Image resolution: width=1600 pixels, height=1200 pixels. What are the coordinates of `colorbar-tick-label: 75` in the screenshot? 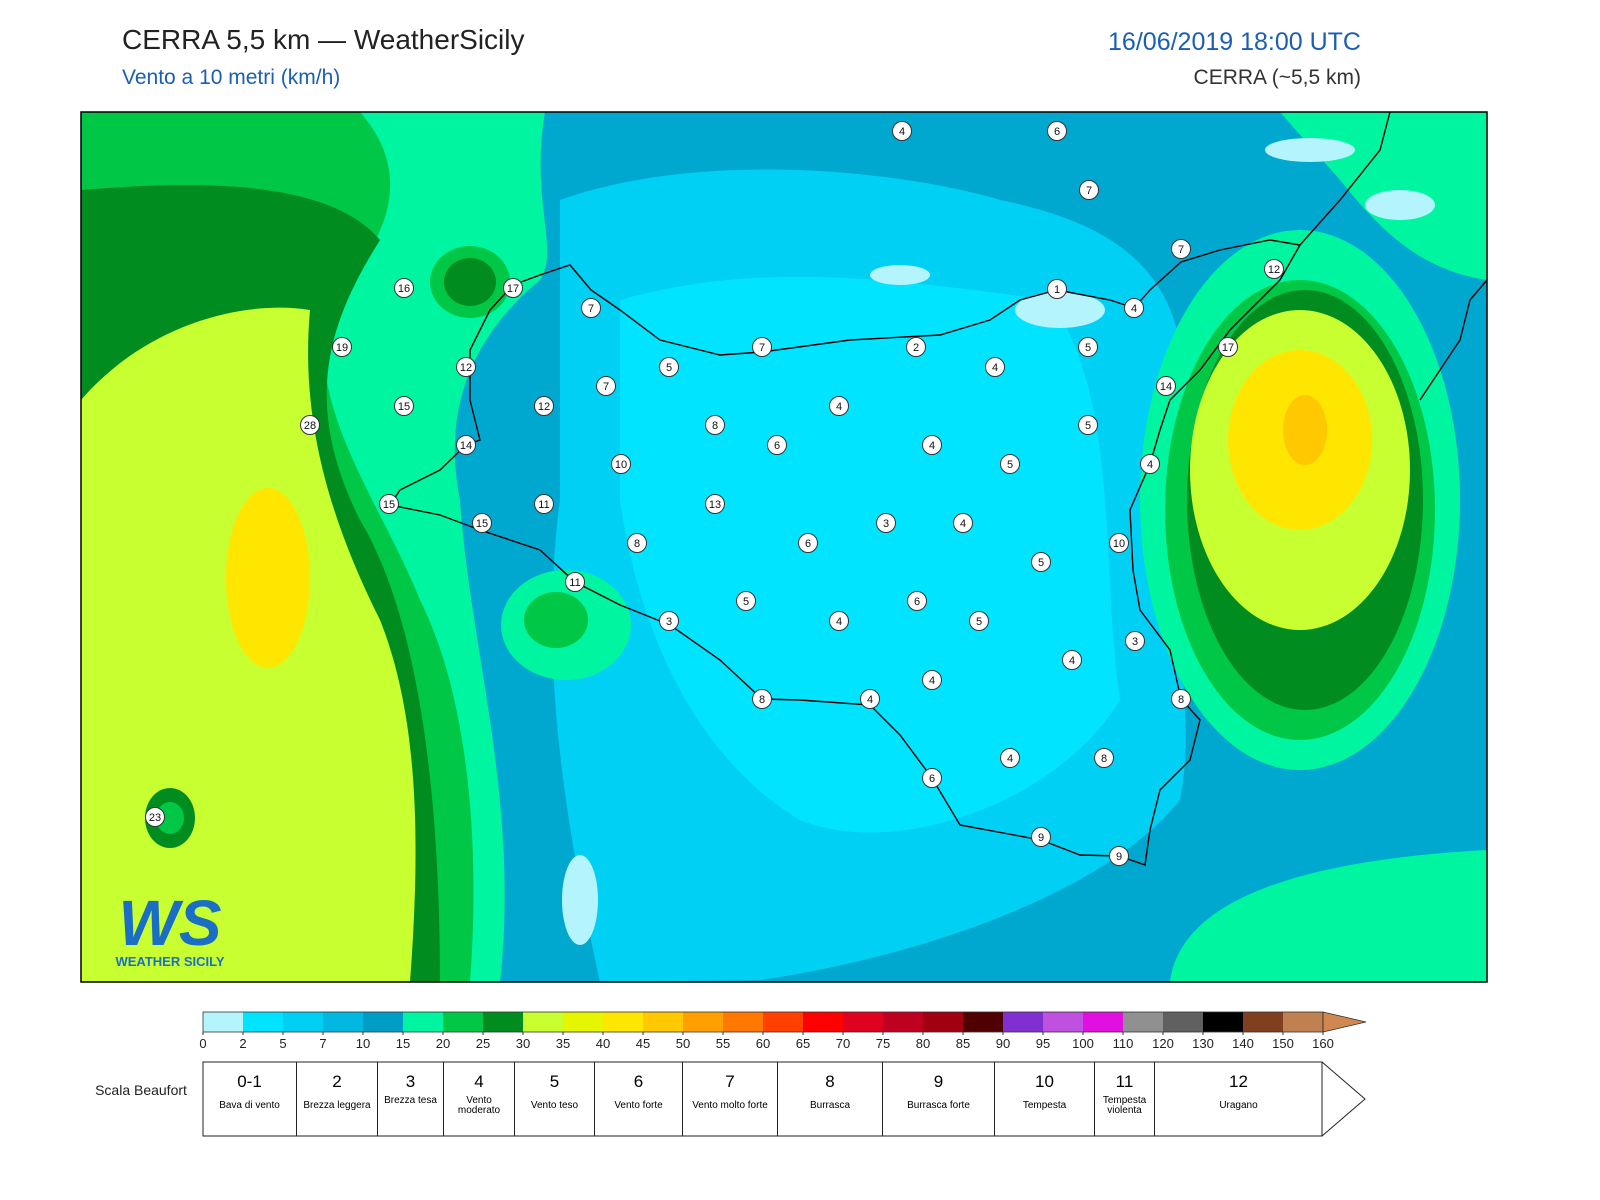 It's located at (883, 1043).